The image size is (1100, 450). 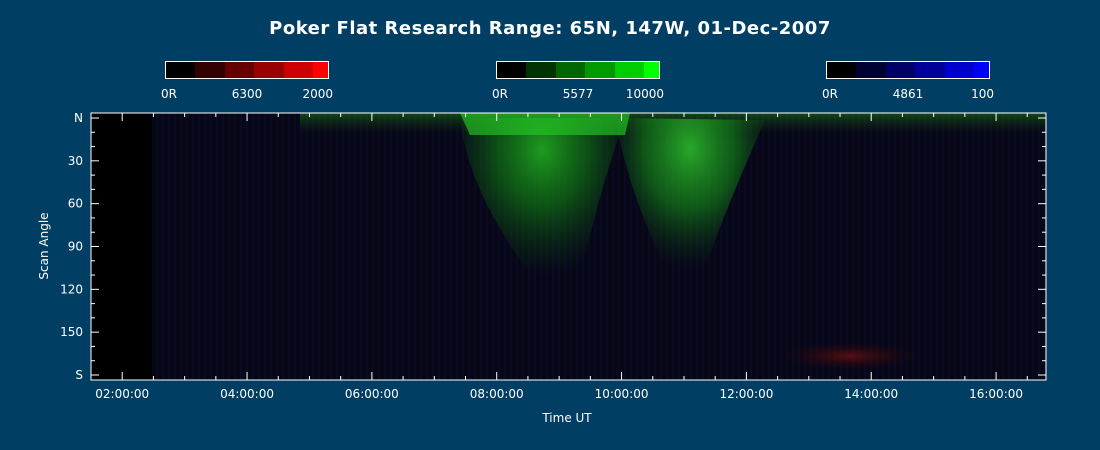 I want to click on colorbar-4861-name-label: 4861, so click(x=908, y=94).